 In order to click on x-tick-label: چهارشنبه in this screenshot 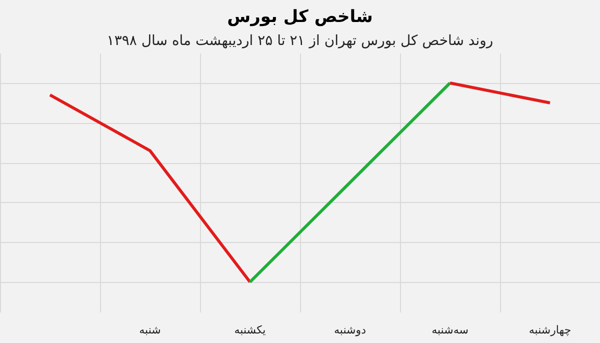, I will do `click(550, 330)`.